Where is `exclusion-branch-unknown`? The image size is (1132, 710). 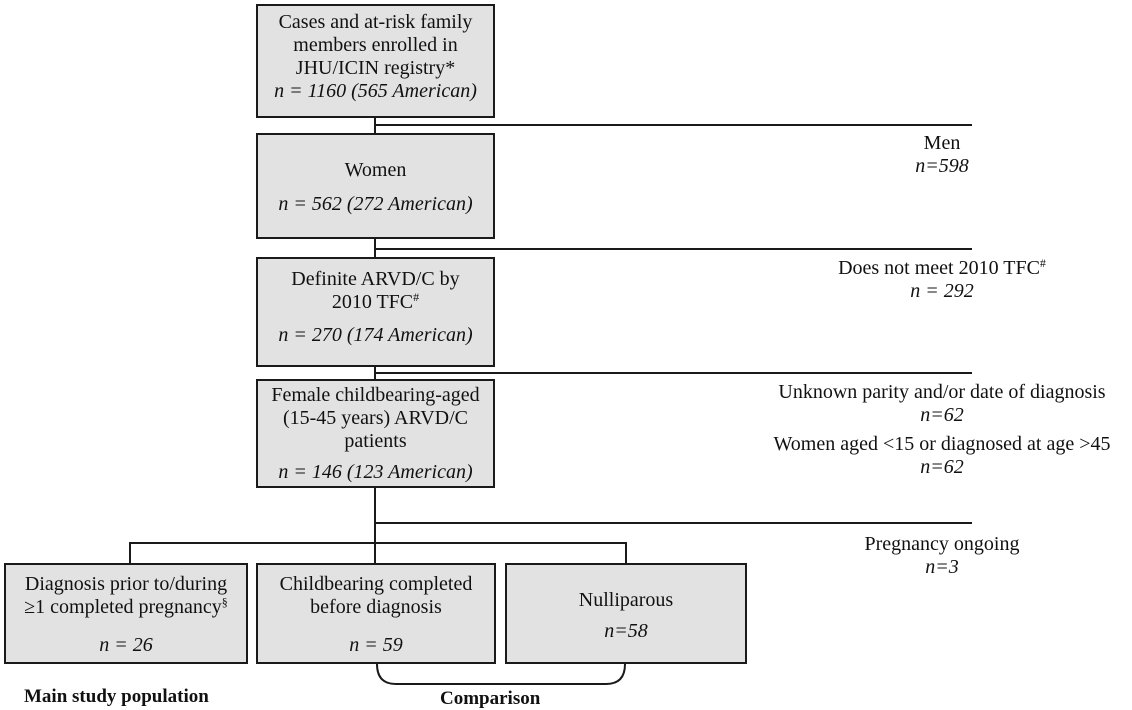
exclusion-branch-unknown is located at coordinates (673, 373).